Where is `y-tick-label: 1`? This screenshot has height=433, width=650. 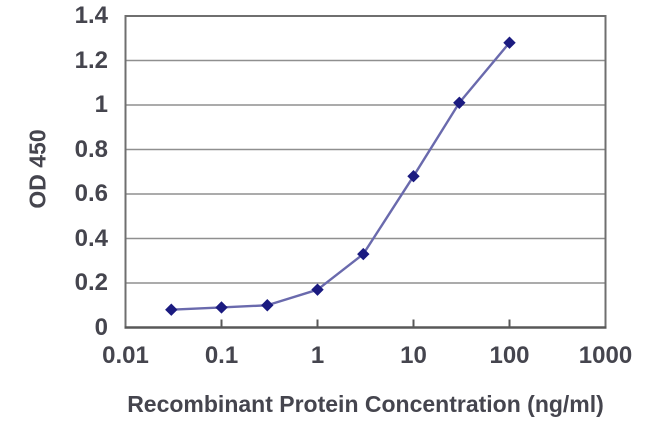 y-tick-label: 1 is located at coordinates (101, 104).